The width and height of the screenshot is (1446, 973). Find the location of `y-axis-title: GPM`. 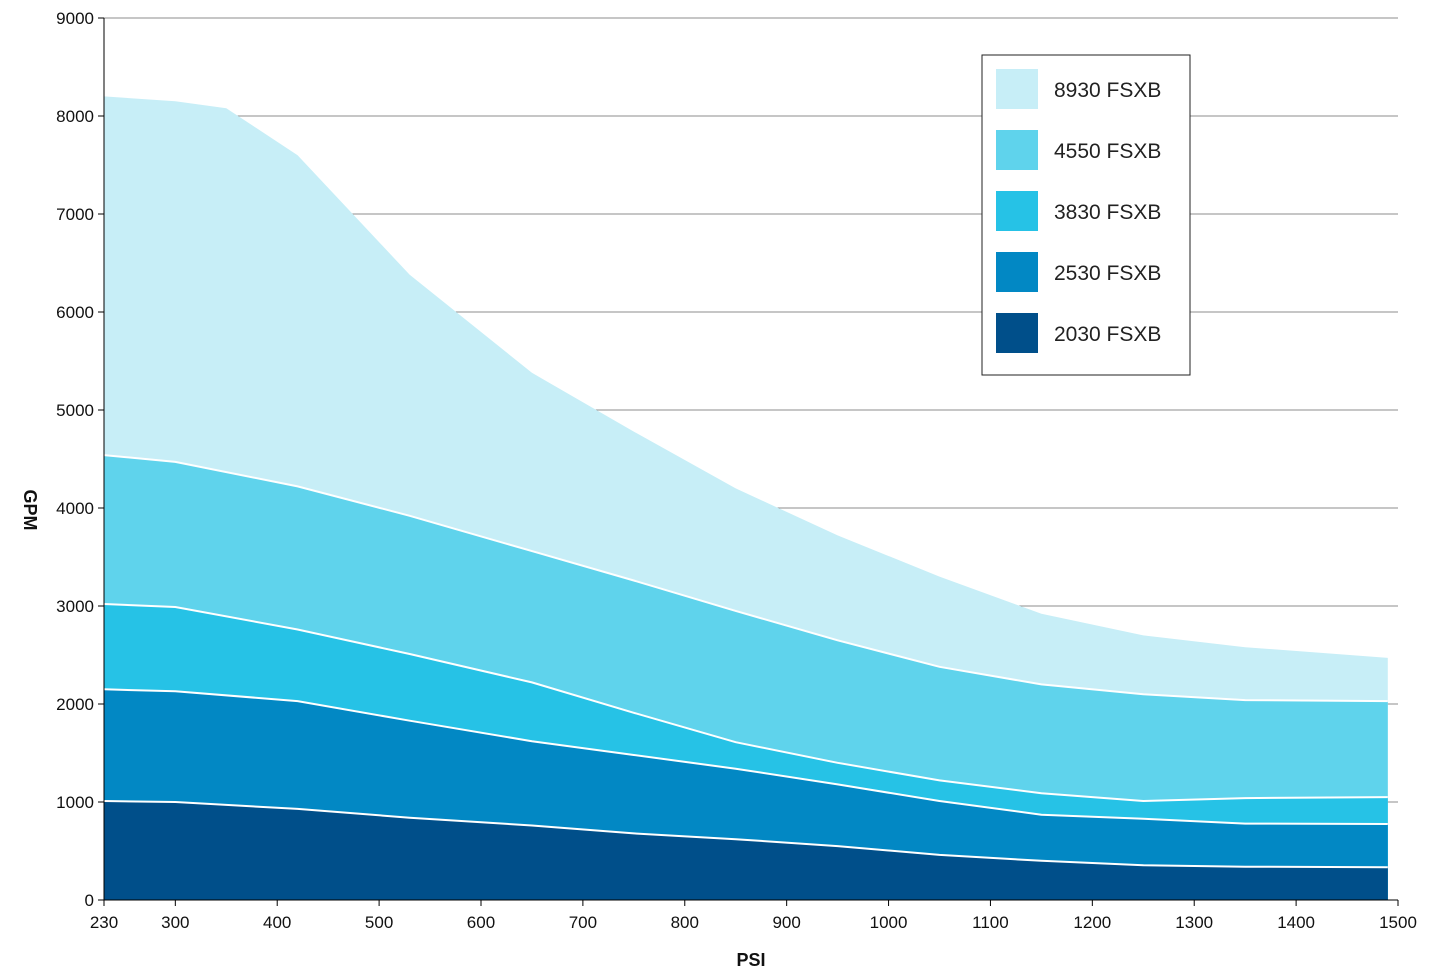

y-axis-title: GPM is located at coordinates (30, 509).